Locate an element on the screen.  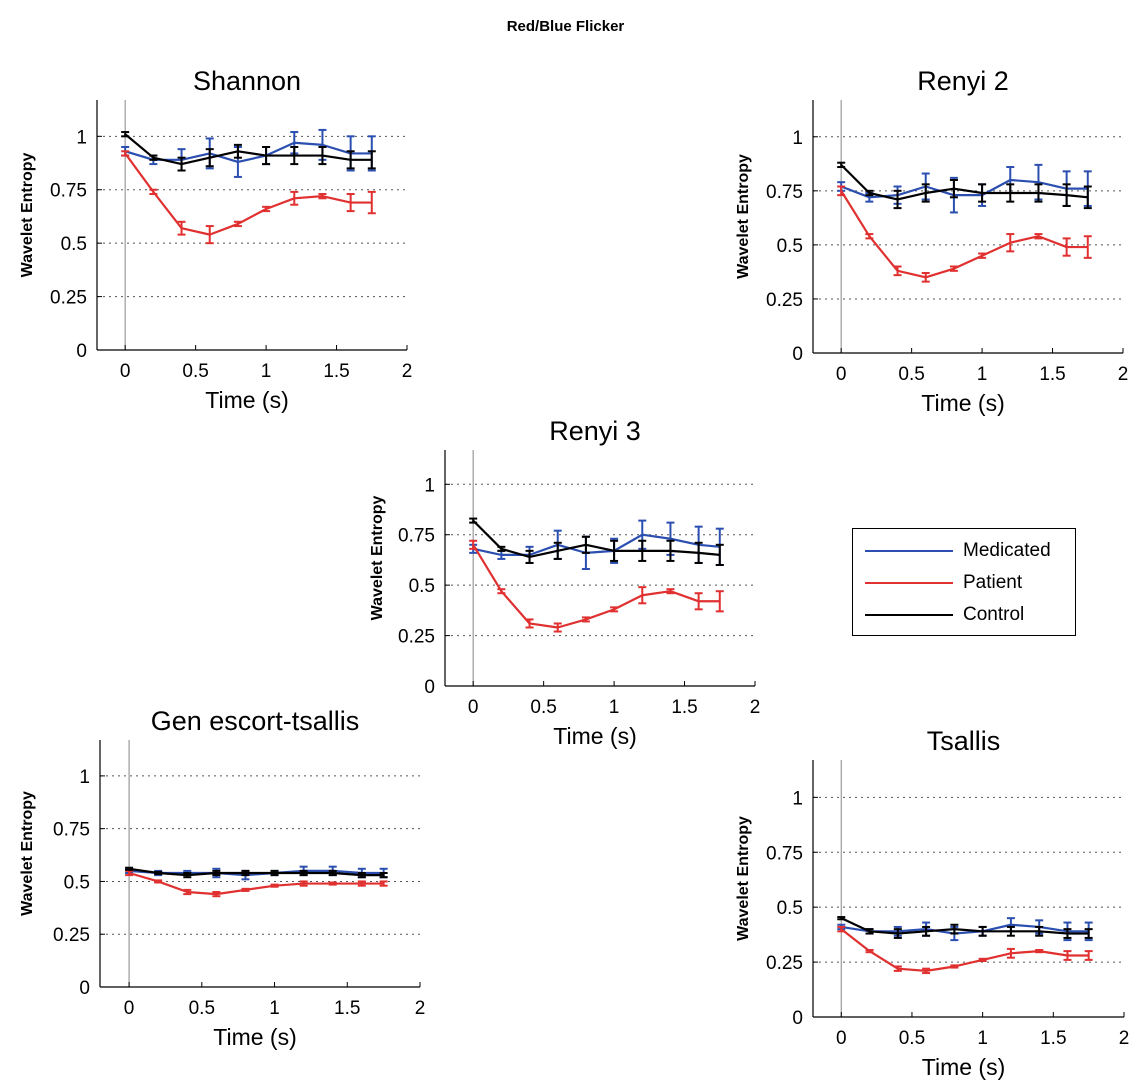
legend-item-control: Control is located at coordinates (964, 615).